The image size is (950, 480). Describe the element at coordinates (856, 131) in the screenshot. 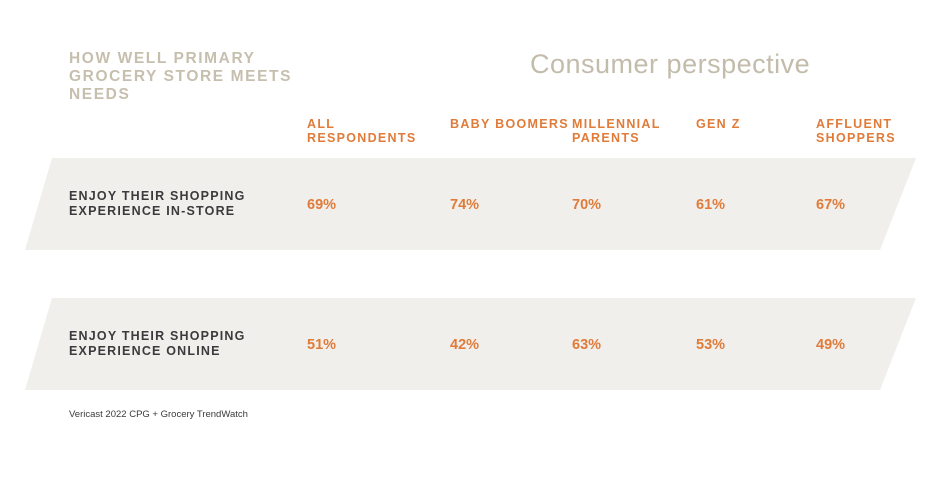

I see `column-header-affluent-shoppers: AFFLUENT SHOPPERS` at that location.